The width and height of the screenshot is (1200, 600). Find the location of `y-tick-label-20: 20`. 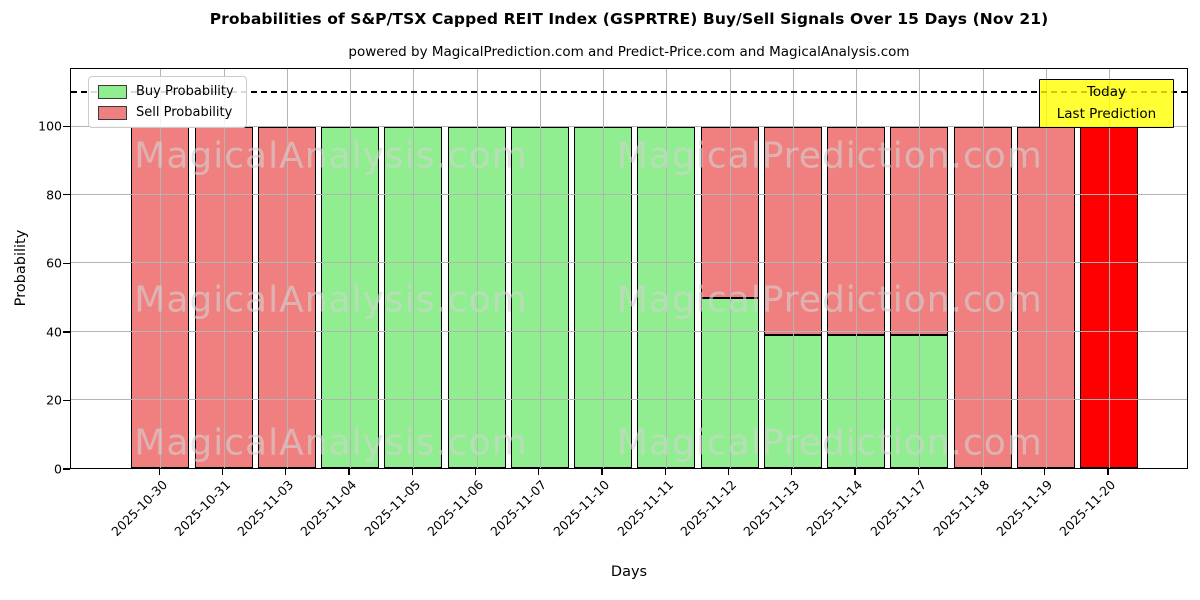

y-tick-label-20: 20 is located at coordinates (54, 400).